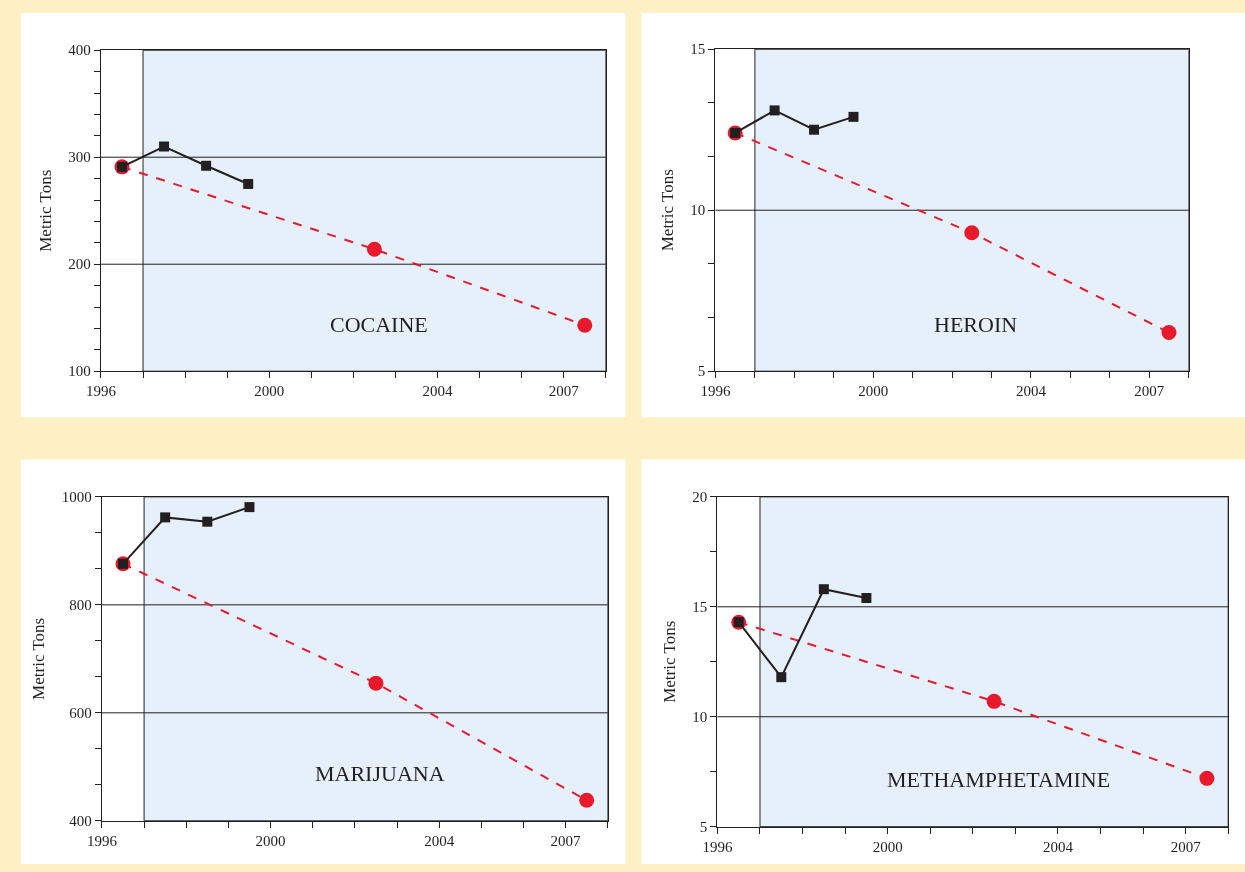  Describe the element at coordinates (79, 157) in the screenshot. I see `y-tick-label: 300` at that location.